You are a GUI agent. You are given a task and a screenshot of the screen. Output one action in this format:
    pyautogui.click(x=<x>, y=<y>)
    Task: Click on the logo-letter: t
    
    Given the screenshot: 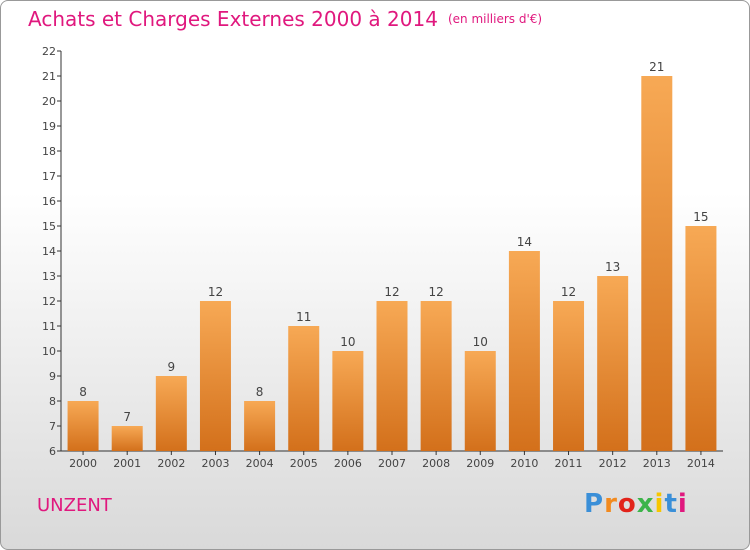 What is the action you would take?
    pyautogui.click(x=671, y=504)
    